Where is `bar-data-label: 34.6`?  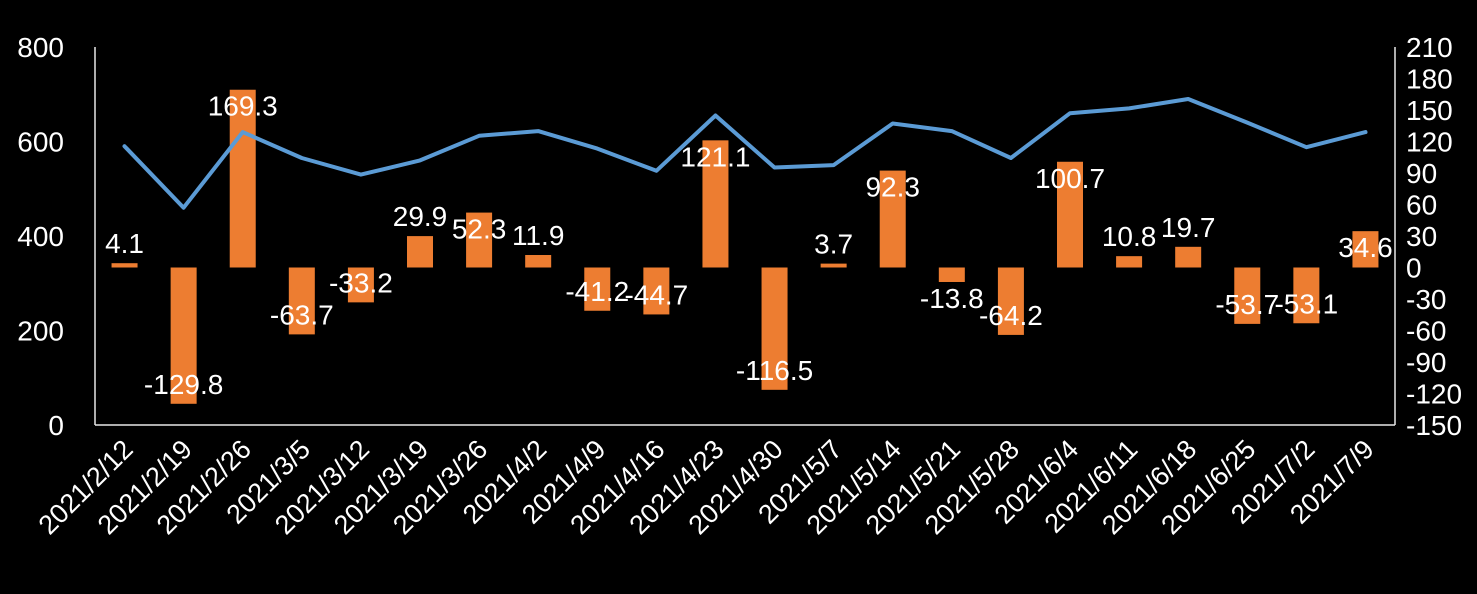 bar-data-label: 34.6 is located at coordinates (1365, 247).